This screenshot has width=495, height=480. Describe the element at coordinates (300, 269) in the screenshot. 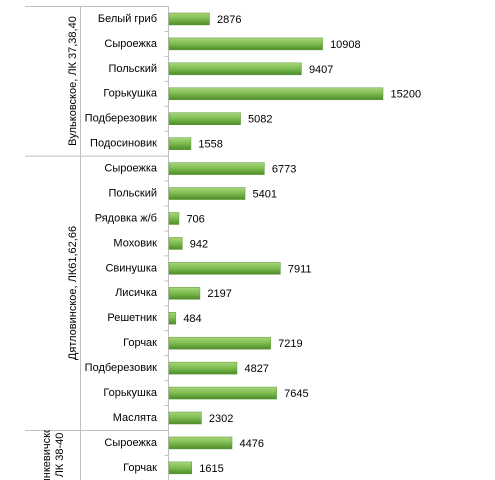

I see `value-label: 7911` at that location.